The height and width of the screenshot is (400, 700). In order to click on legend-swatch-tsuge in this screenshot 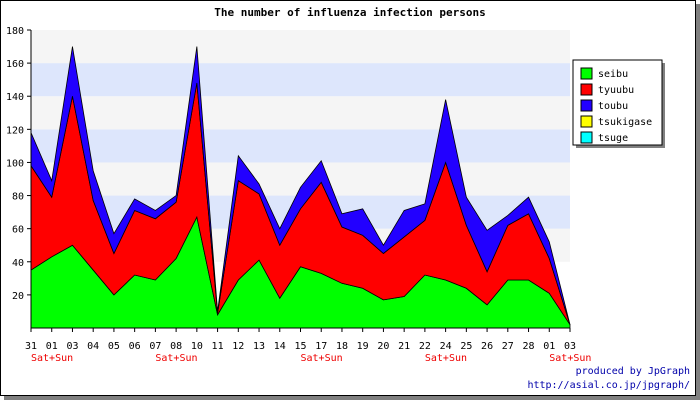, I will do `click(586, 137)`.